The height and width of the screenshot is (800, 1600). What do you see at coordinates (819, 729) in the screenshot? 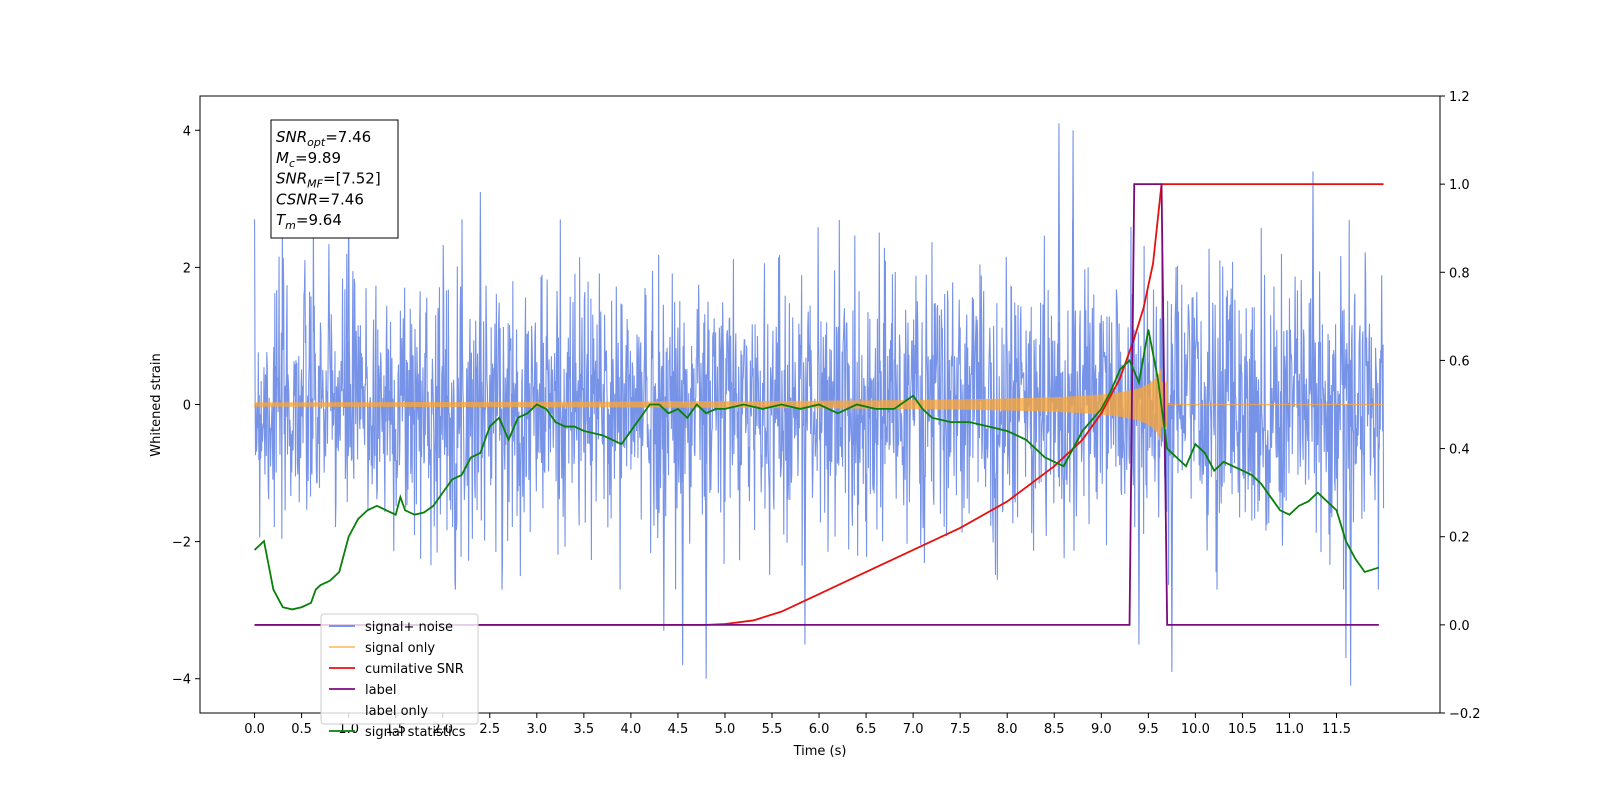
I see `x-tick-label: 6.0` at bounding box center [819, 729].